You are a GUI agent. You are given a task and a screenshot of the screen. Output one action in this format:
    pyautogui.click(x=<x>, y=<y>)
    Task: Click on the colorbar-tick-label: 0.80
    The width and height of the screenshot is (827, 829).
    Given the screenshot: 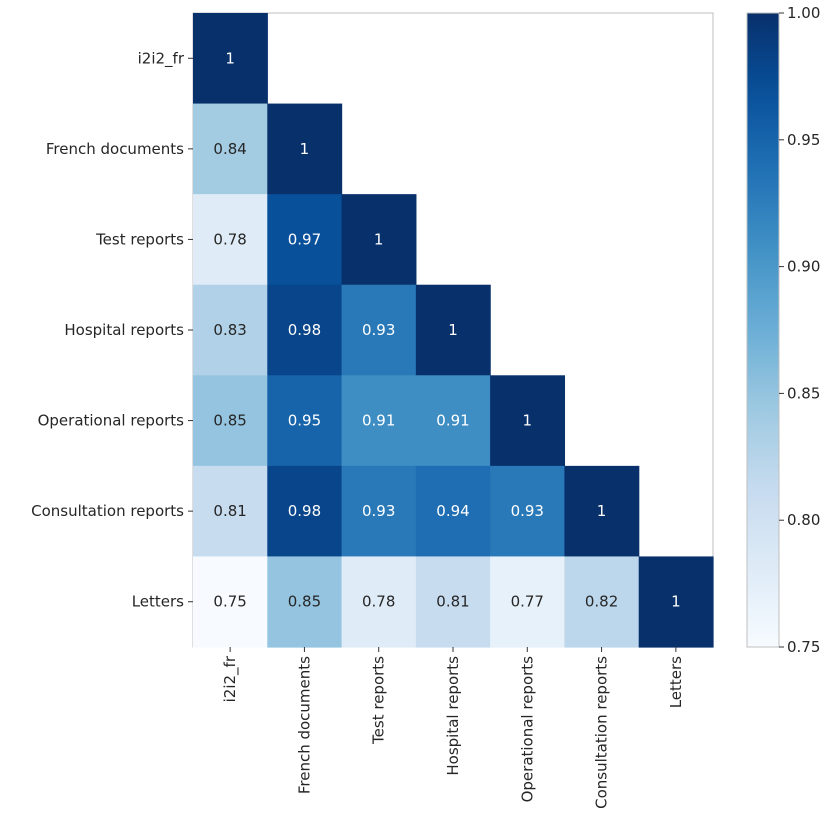 What is the action you would take?
    pyautogui.click(x=803, y=520)
    